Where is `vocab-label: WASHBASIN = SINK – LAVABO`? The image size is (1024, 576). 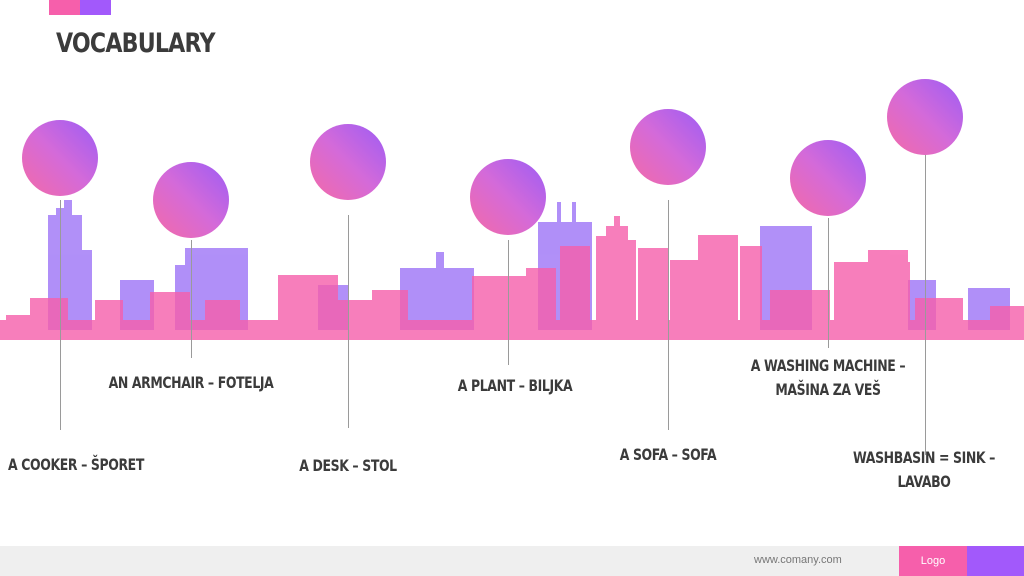
vocab-label: WASHBASIN = SINK – LAVABO is located at coordinates (924, 470).